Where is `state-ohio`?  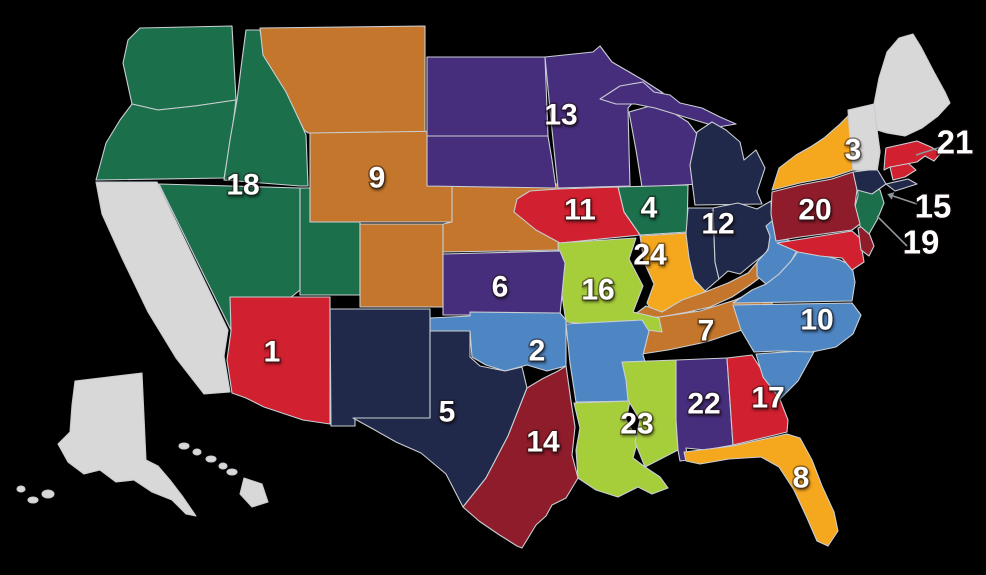 state-ohio is located at coordinates (743, 240).